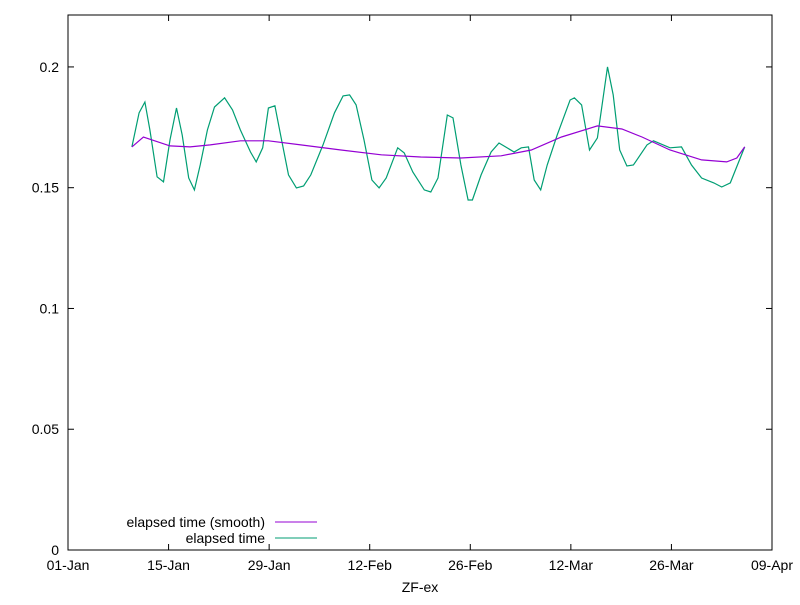 This screenshot has height=605, width=800. Describe the element at coordinates (470, 565) in the screenshot. I see `x-tick-label: 26-Feb` at that location.